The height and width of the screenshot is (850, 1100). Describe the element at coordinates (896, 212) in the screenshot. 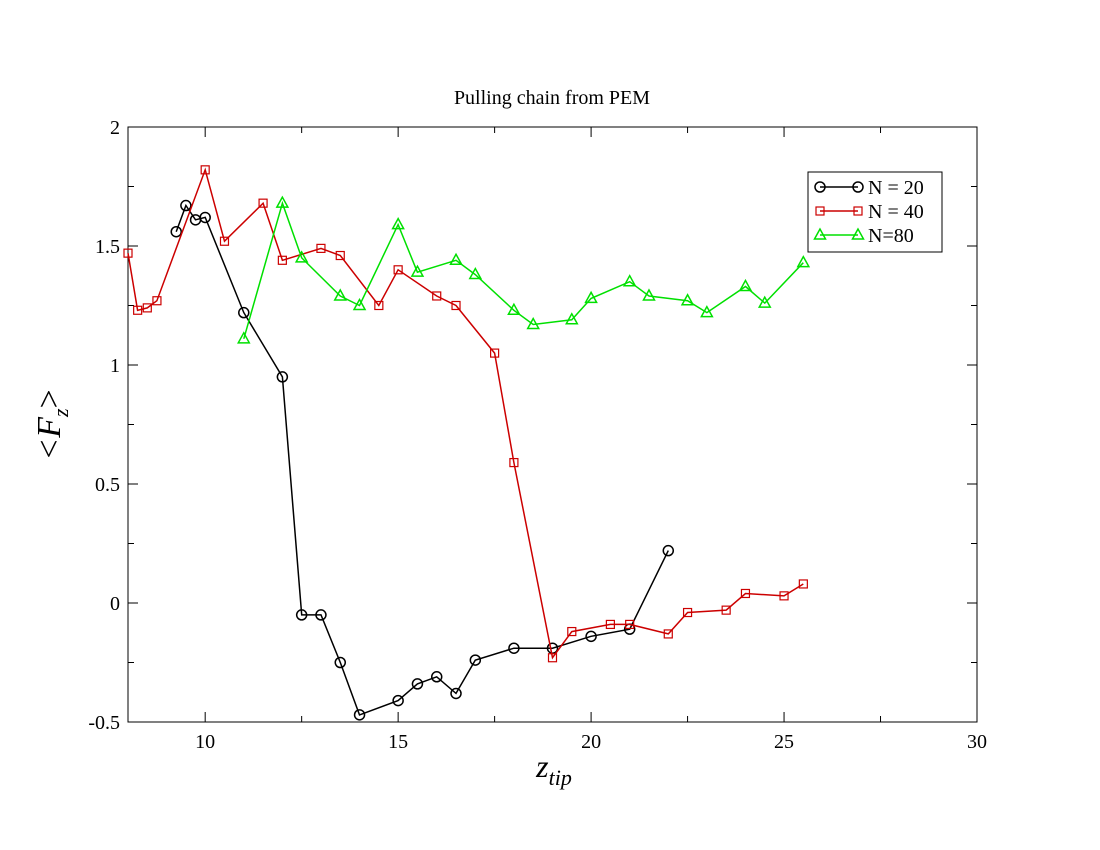

I see `legend-label: N = 40` at that location.